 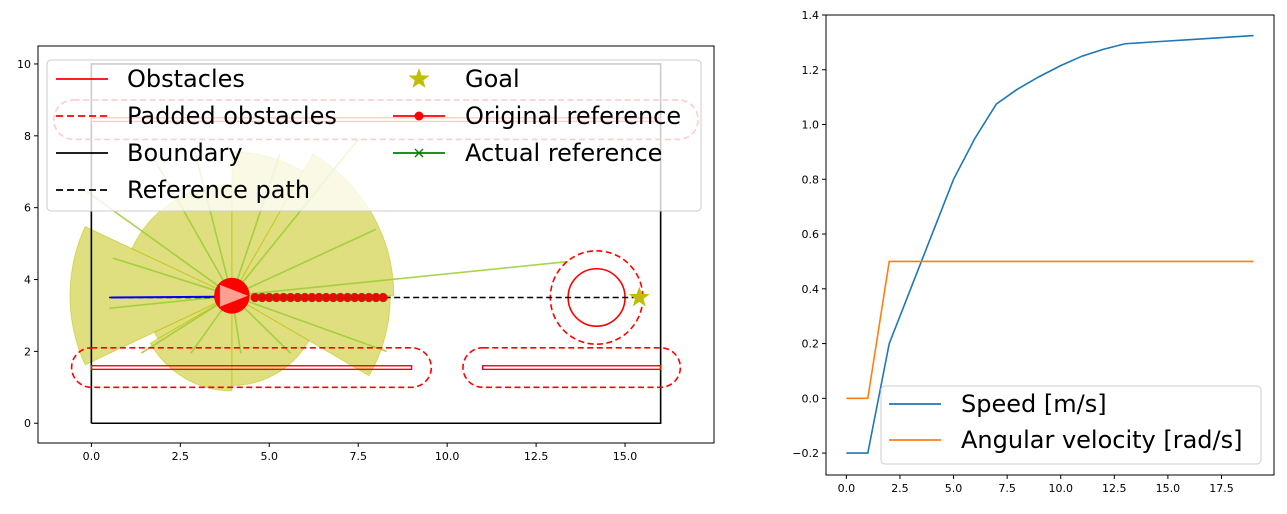 I want to click on y-tick-label: 0, so click(x=27, y=423).